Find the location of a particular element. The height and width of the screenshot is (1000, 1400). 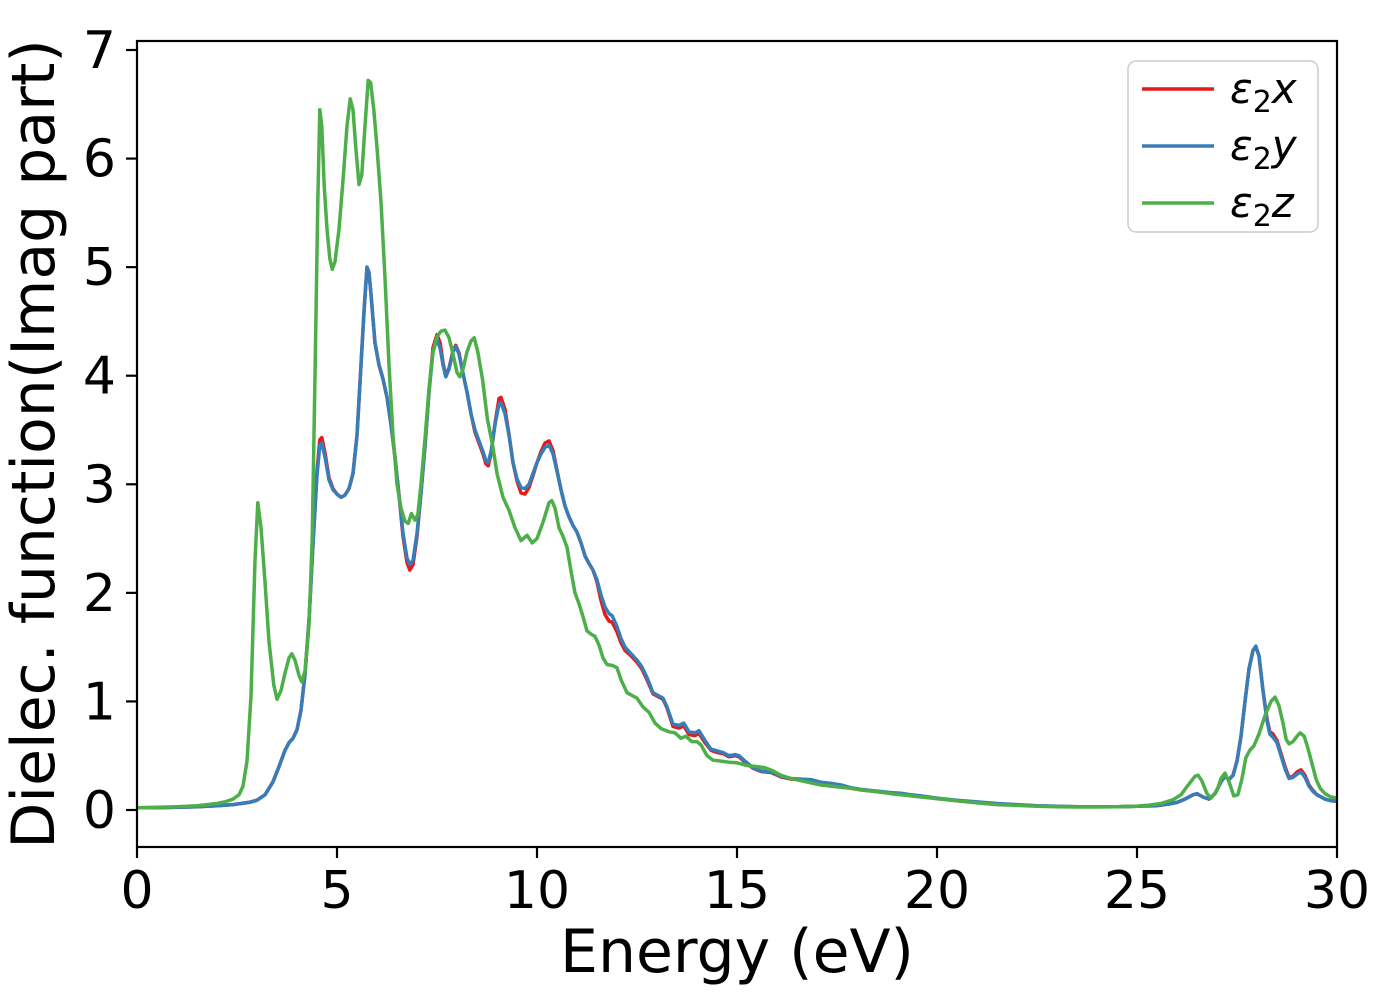

x-tick-label: 15 is located at coordinates (737, 891).